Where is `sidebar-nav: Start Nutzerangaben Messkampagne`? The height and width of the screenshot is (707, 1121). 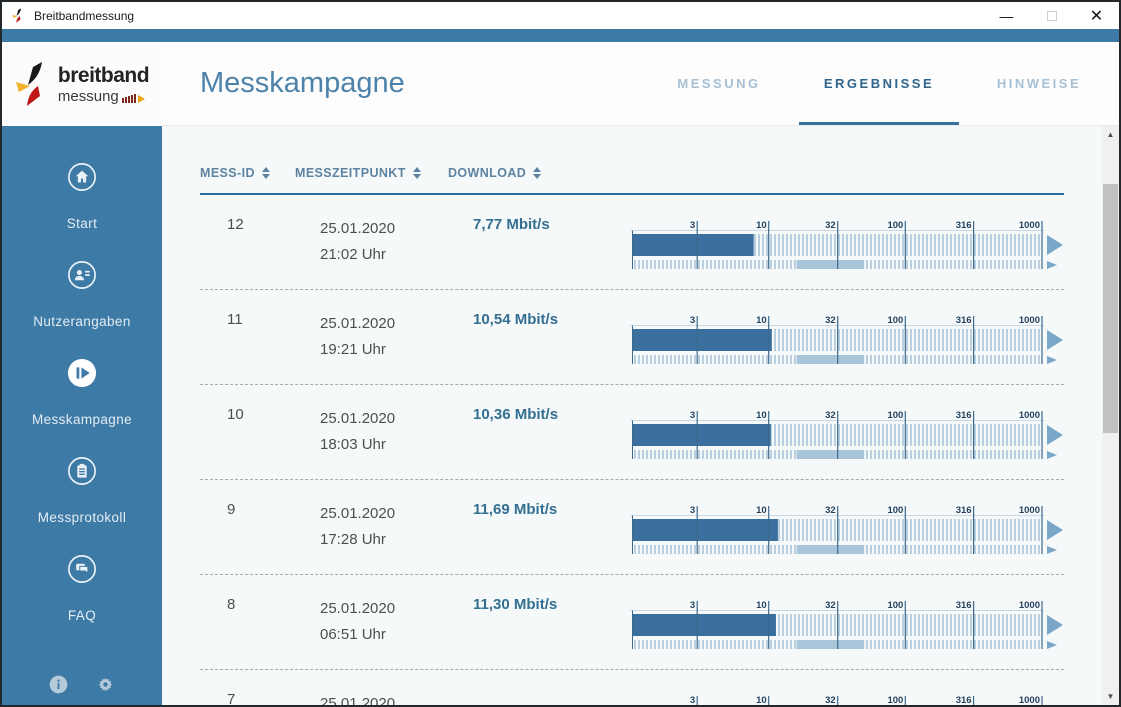
sidebar-nav: Start Nutzerangaben Messkampagne is located at coordinates (82, 374).